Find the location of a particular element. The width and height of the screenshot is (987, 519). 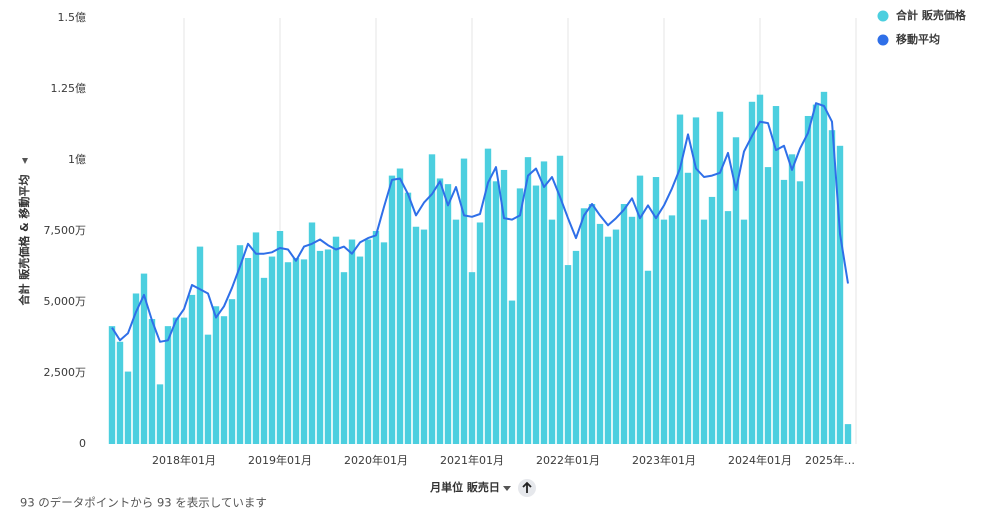

y-tick-label: 2,500万 is located at coordinates (65, 372).